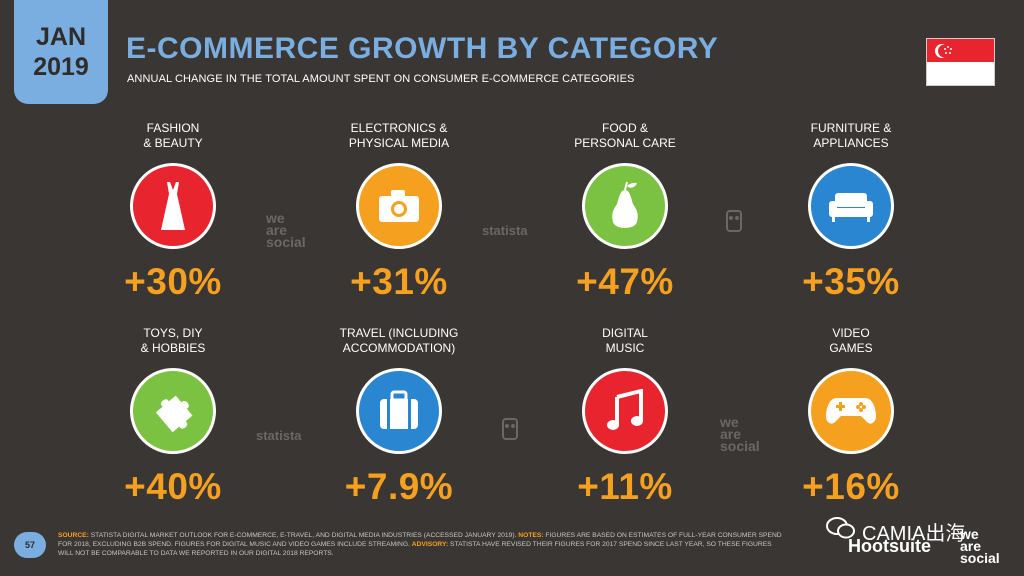 The image size is (1024, 576). I want to click on date-year: 2019, so click(61, 67).